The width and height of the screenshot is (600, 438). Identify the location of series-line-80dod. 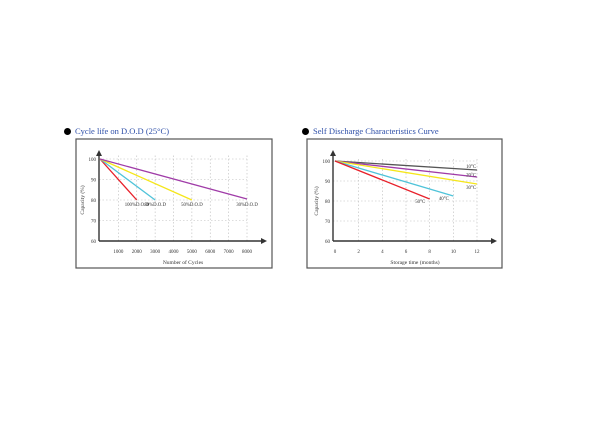
(127, 179).